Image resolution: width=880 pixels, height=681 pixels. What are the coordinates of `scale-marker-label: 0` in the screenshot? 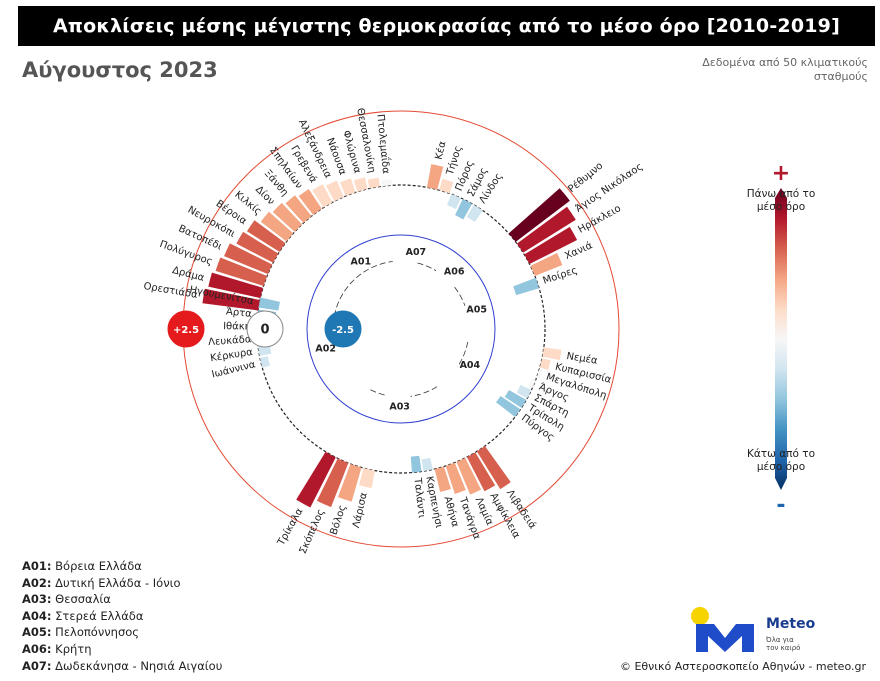 It's located at (264, 330).